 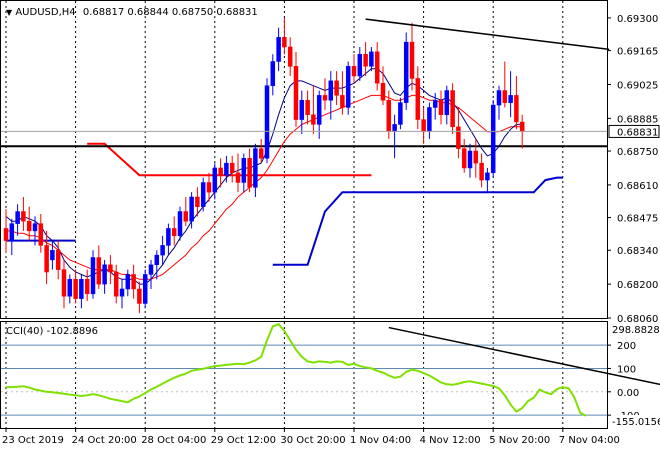 I want to click on cci-scale-max-label: 298.8828, so click(x=636, y=330).